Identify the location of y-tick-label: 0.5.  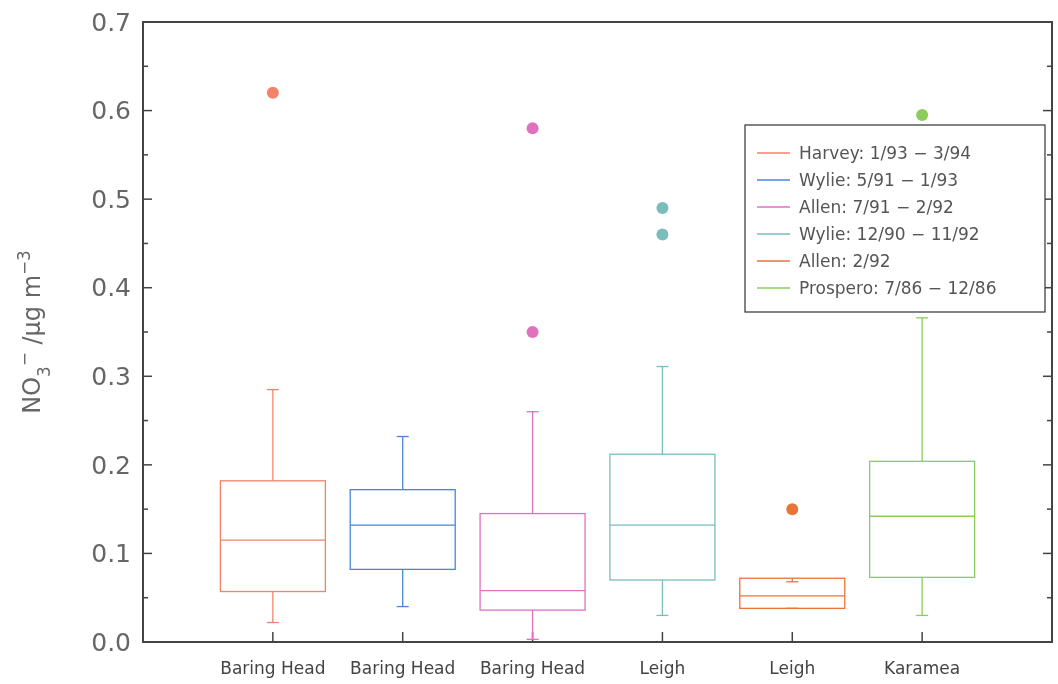
(111, 199).